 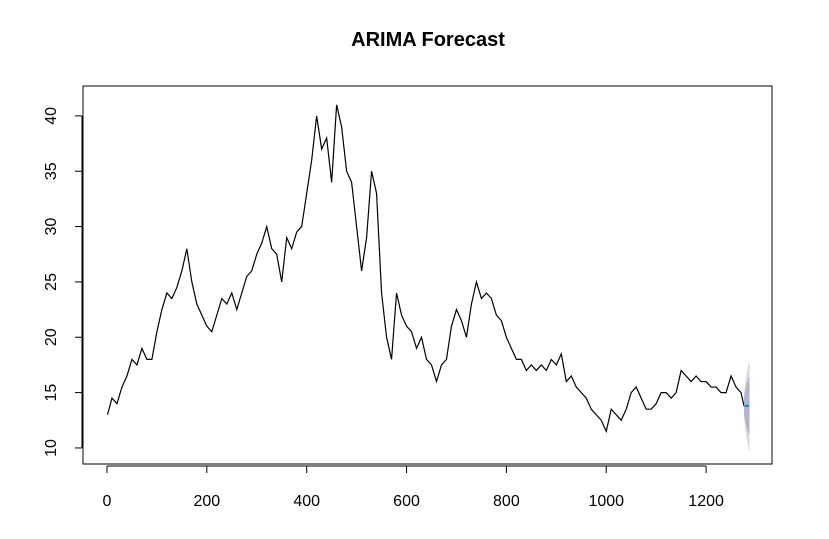 What do you see at coordinates (506, 501) in the screenshot?
I see `x-tick-label: 800` at bounding box center [506, 501].